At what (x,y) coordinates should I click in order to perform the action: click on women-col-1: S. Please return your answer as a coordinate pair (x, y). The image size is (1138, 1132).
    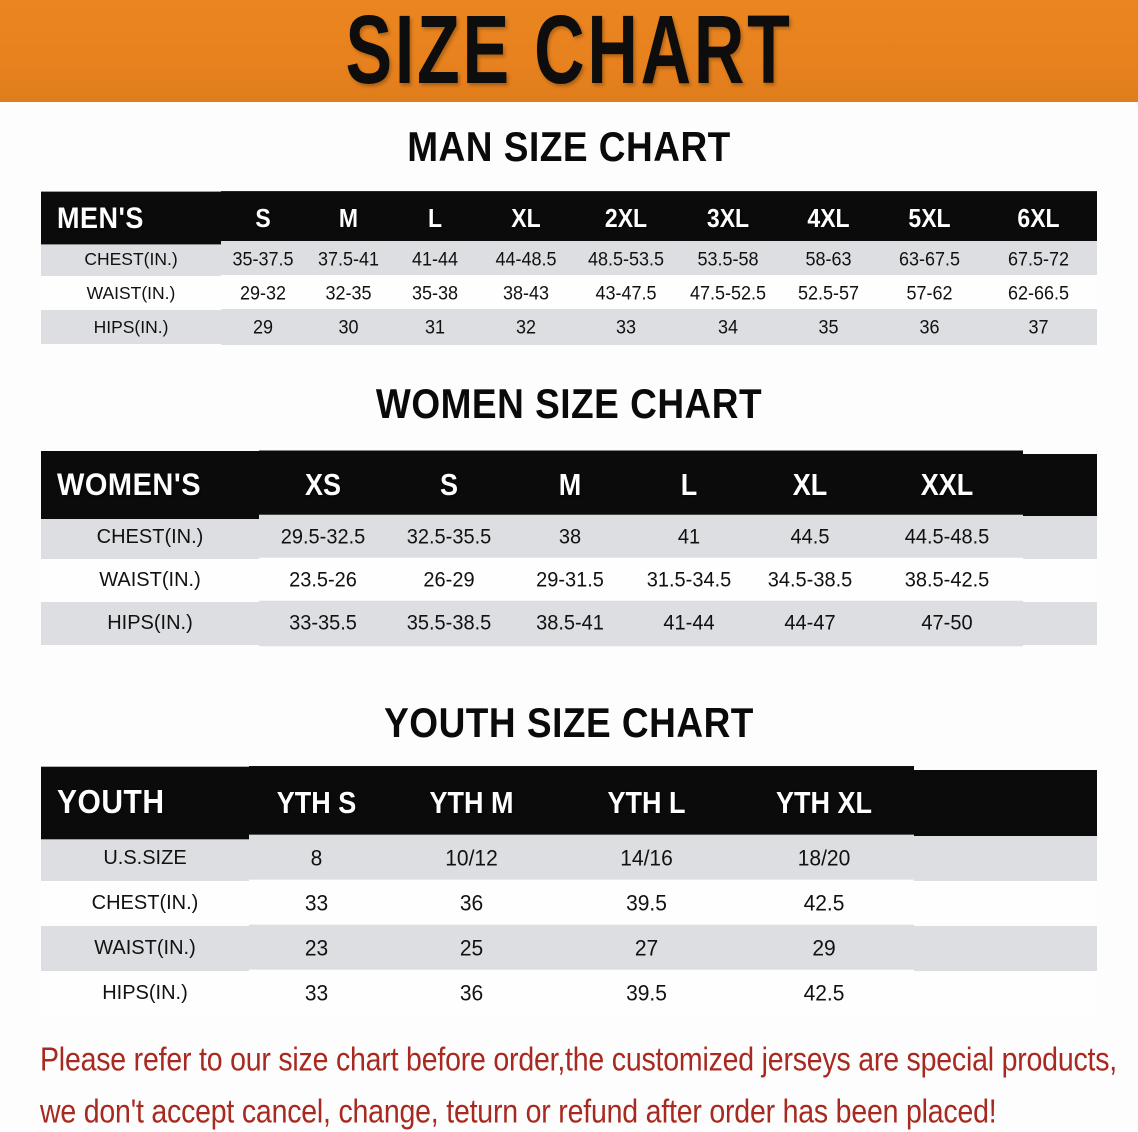
    Looking at the image, I should click on (449, 485).